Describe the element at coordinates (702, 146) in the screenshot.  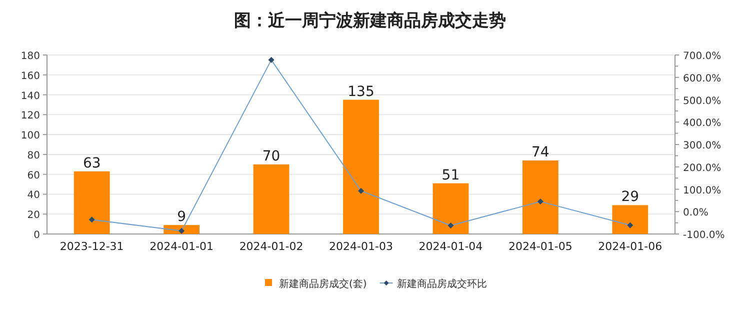
I see `y2-tick-label: 300.0%` at that location.